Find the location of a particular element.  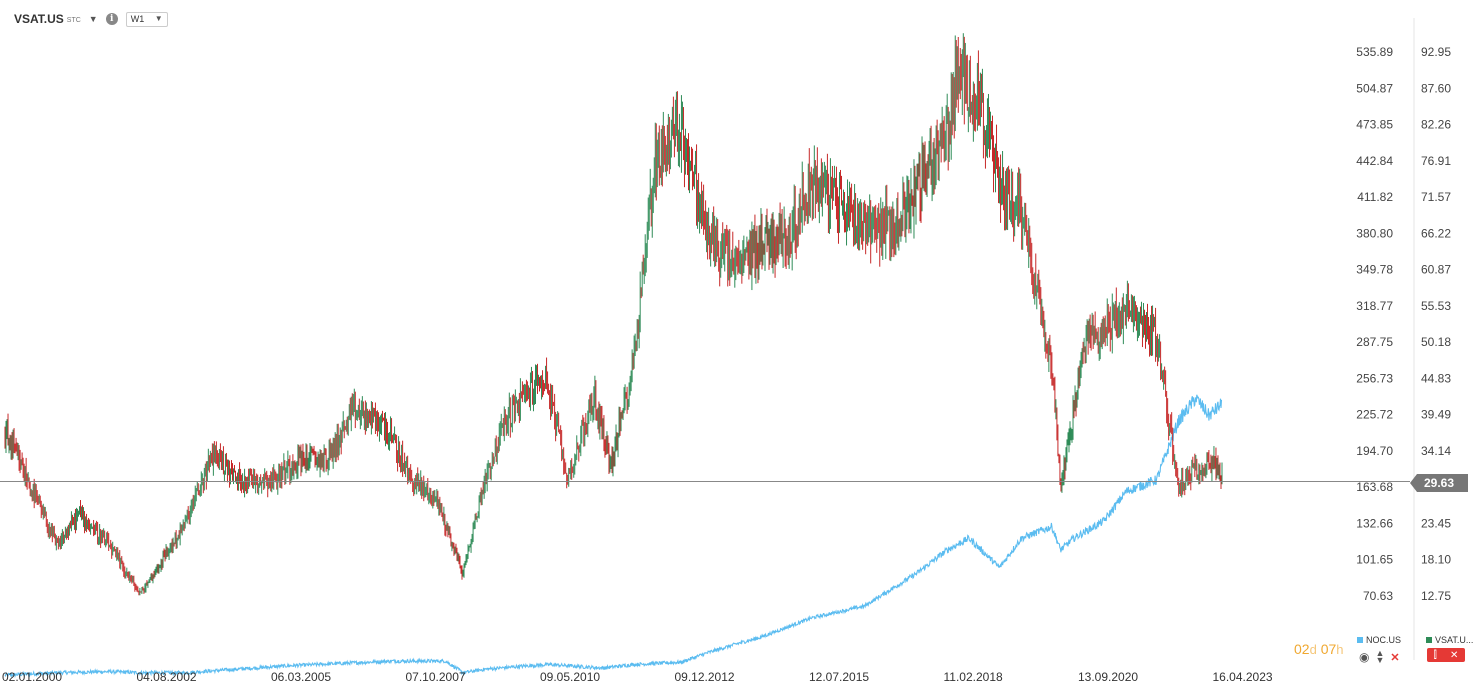

y-outer-tick-label: 60.87 is located at coordinates (1436, 270).